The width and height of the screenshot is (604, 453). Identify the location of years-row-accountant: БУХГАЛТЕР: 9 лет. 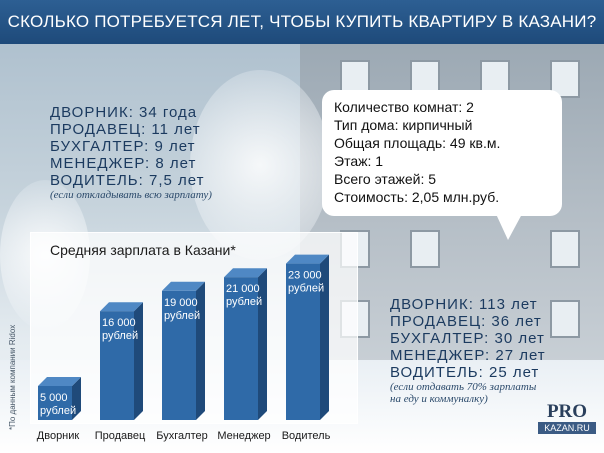
(123, 146).